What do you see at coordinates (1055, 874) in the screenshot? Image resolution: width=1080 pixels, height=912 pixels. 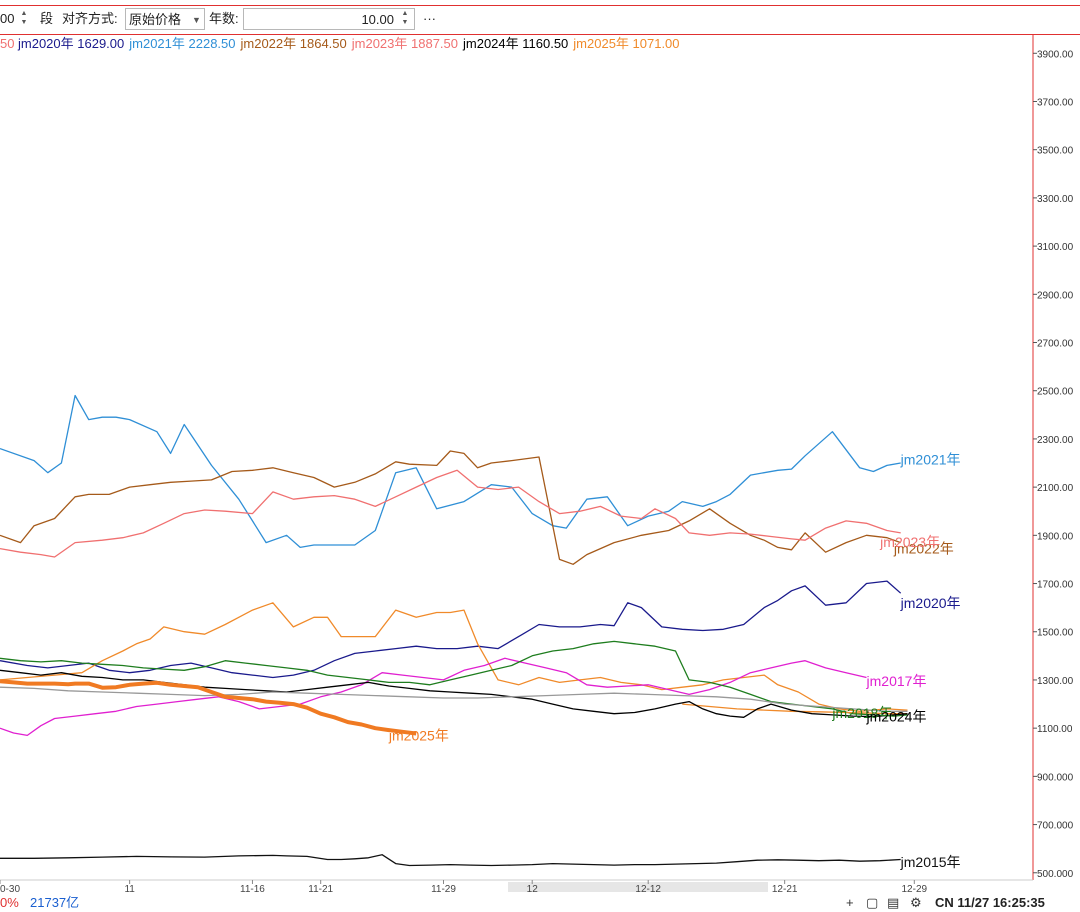 I see `y-tick-label: 500.000` at bounding box center [1055, 874].